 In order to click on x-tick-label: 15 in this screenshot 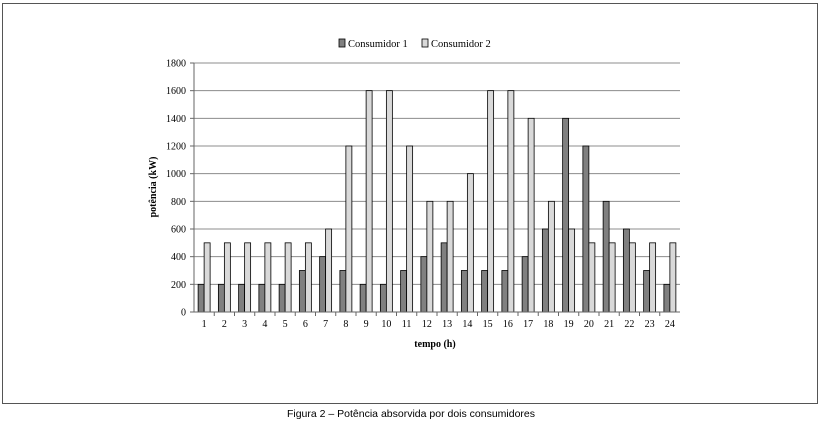, I will do `click(488, 324)`.